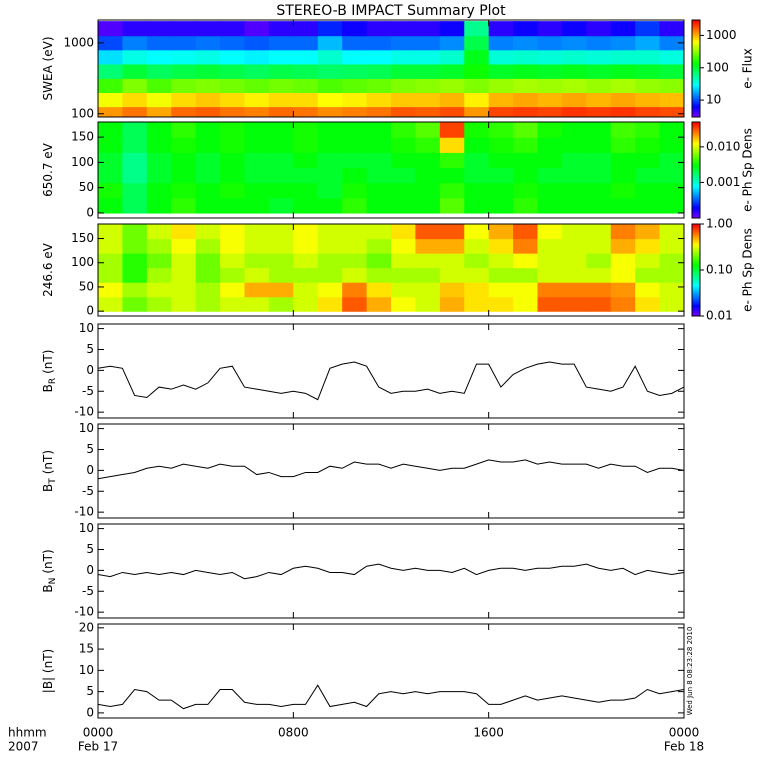 The height and width of the screenshot is (780, 780). Describe the element at coordinates (48, 671) in the screenshot. I see `y-axis-label-text: |B| (nT)` at that location.